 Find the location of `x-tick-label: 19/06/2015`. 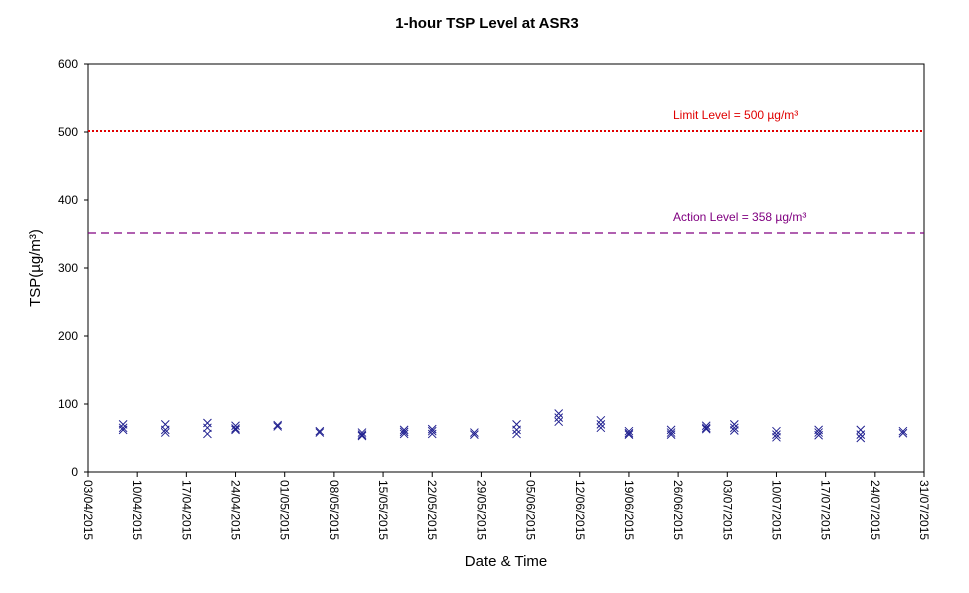

x-tick-label: 19/06/2015 is located at coordinates (629, 510).